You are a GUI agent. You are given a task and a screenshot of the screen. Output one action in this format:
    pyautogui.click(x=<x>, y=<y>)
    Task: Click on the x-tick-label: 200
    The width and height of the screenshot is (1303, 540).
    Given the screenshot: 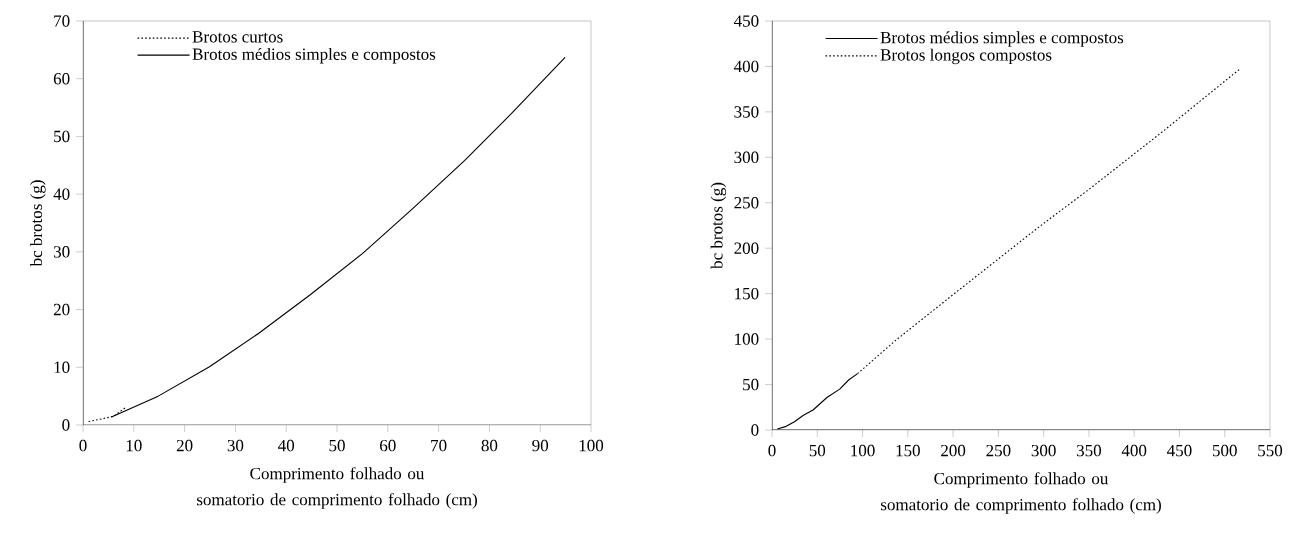 What is the action you would take?
    pyautogui.click(x=953, y=450)
    